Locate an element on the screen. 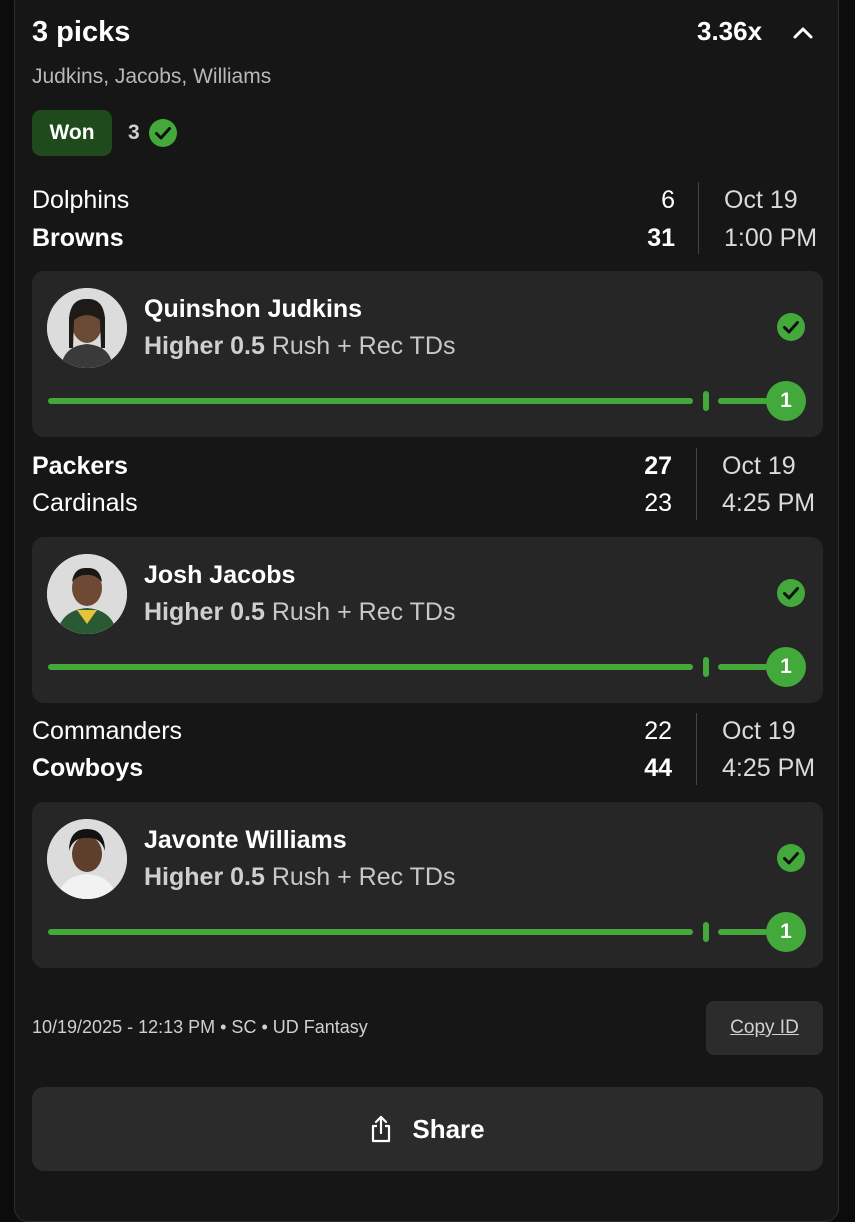 Image resolution: width=855 pixels, height=1222 pixels. game-team-home: Browns is located at coordinates (78, 238).